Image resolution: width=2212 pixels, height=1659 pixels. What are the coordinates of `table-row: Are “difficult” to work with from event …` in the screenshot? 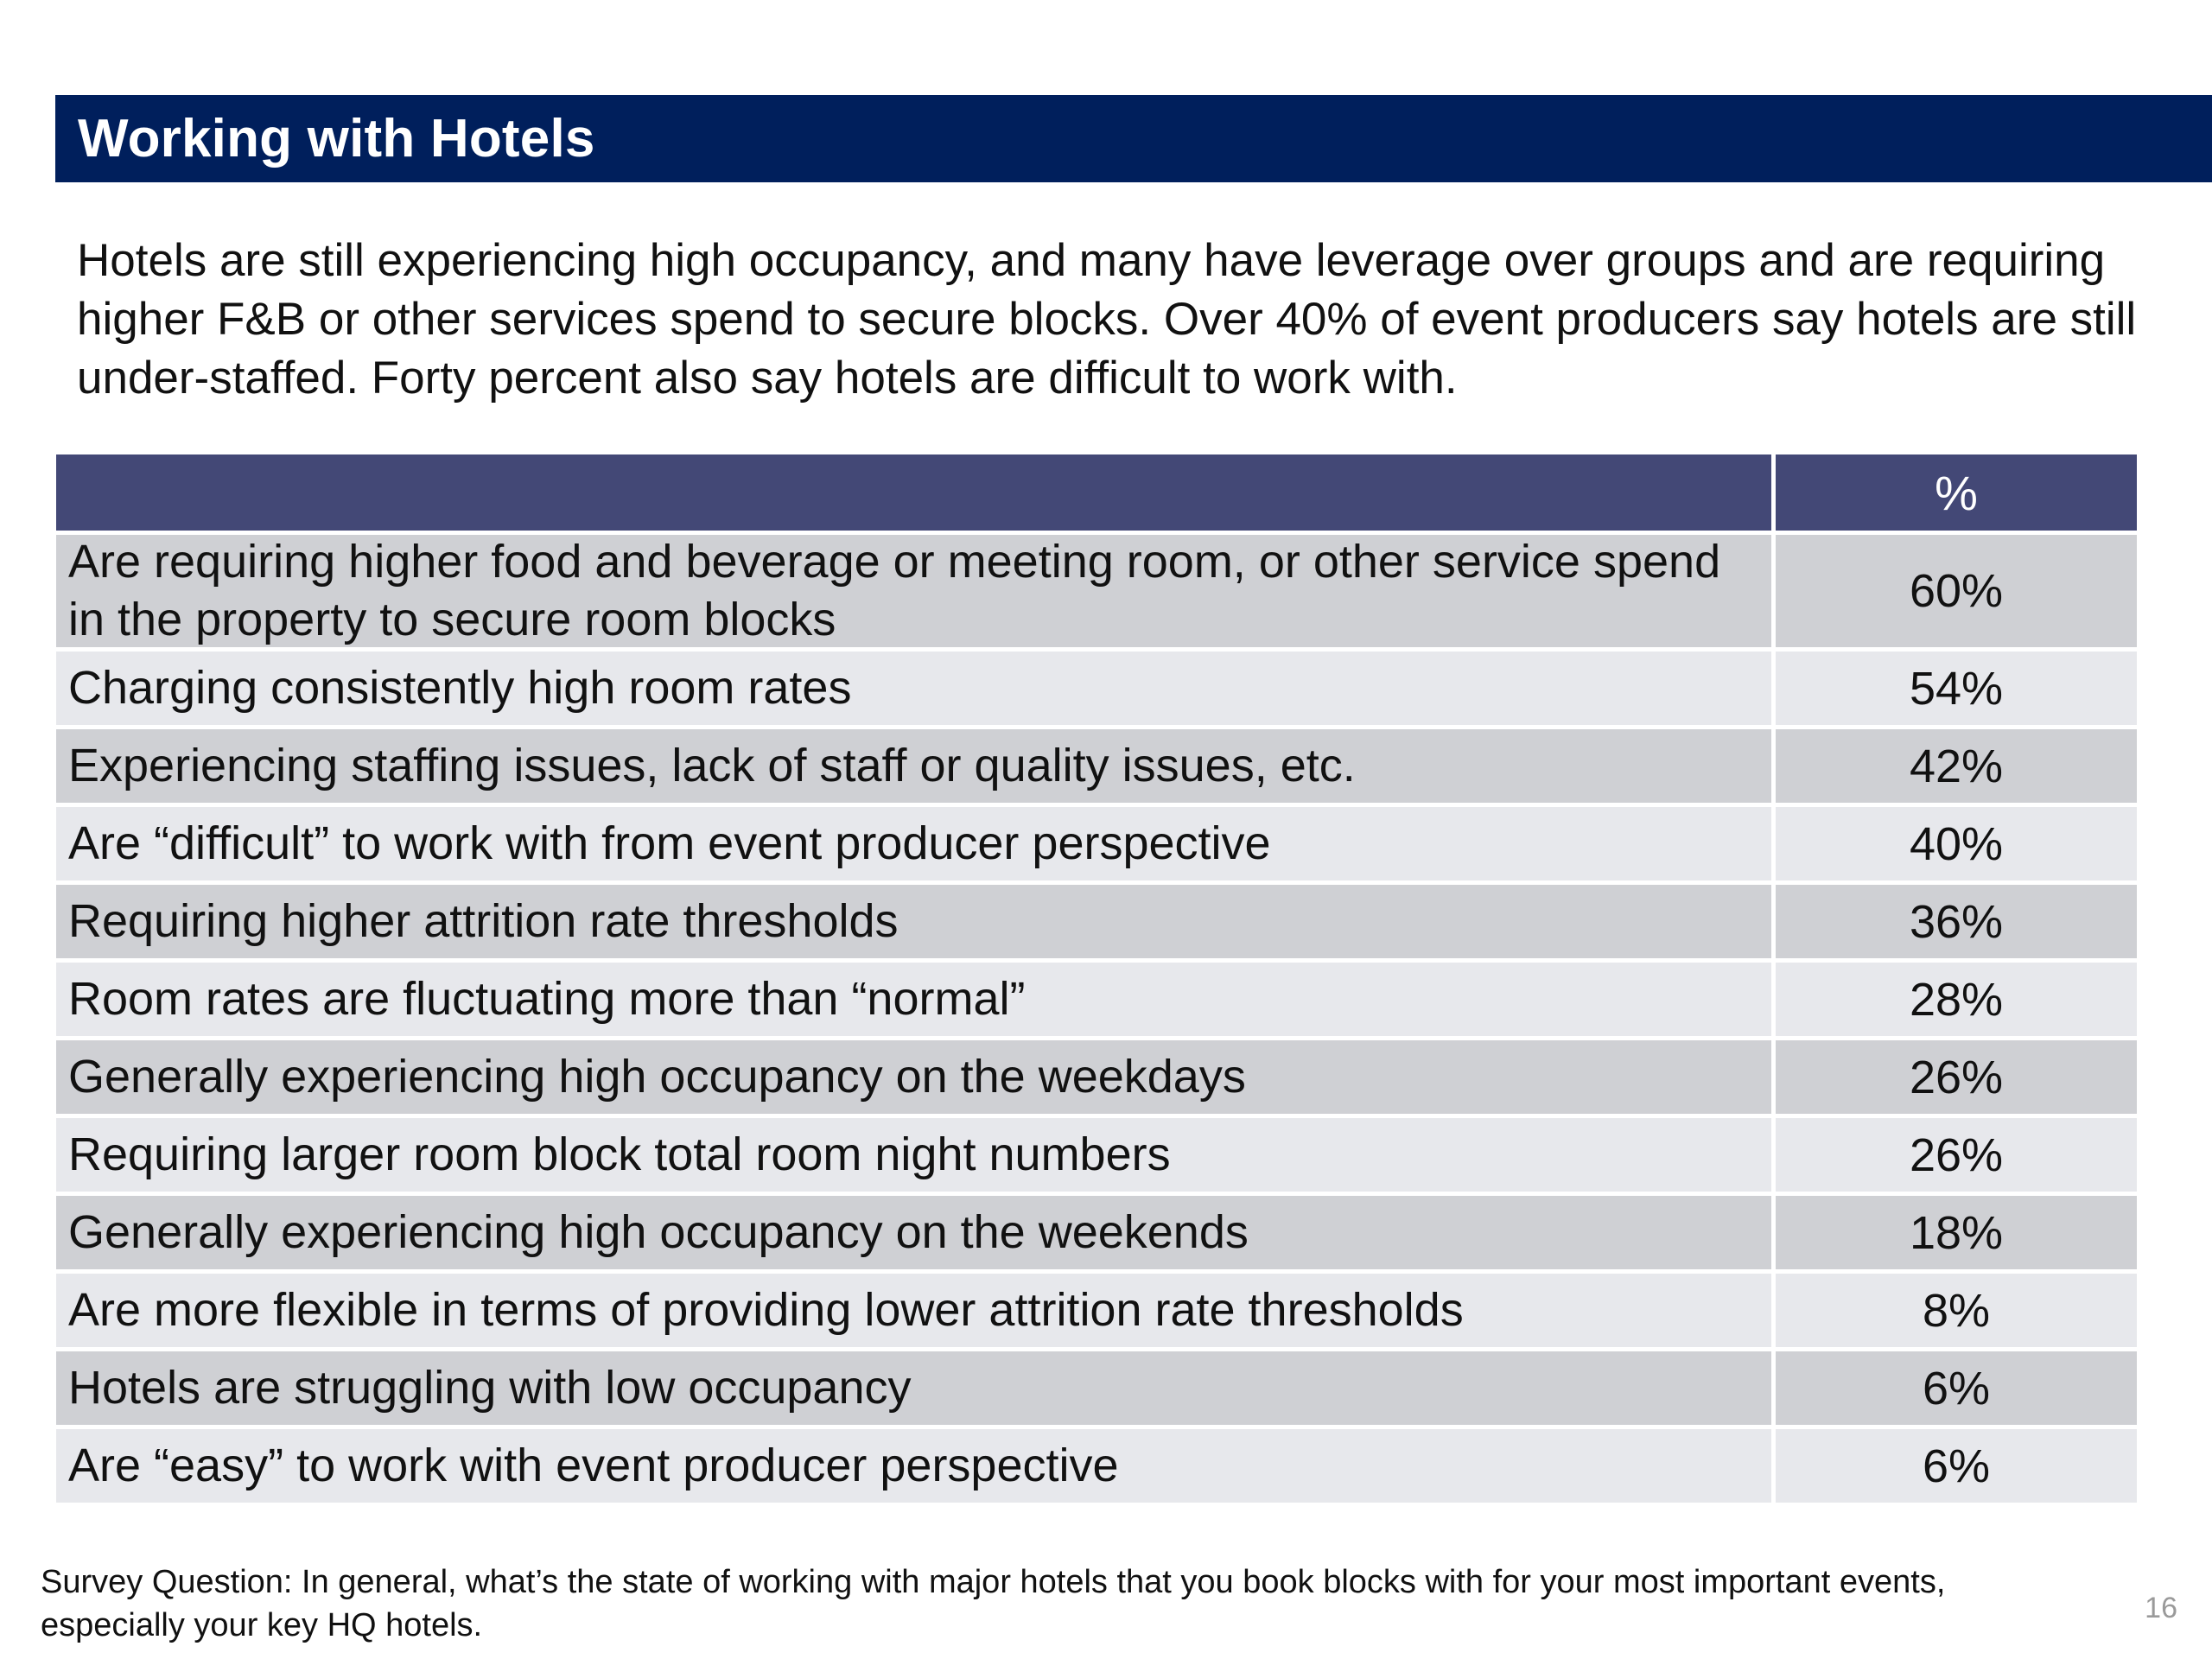 It's located at (1096, 843).